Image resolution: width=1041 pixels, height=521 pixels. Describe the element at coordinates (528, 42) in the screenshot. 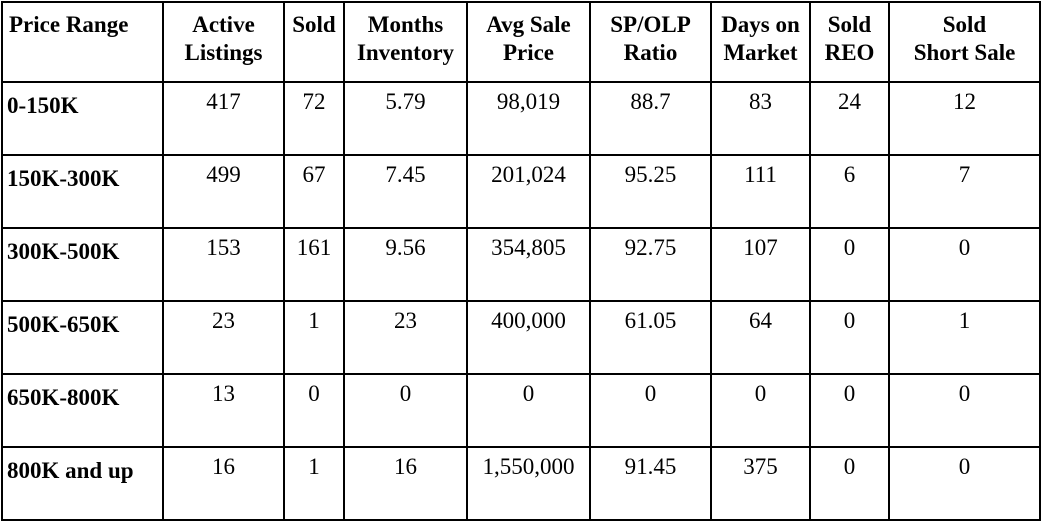

I see `header-avg-sale-price: Avg Sale Price` at that location.